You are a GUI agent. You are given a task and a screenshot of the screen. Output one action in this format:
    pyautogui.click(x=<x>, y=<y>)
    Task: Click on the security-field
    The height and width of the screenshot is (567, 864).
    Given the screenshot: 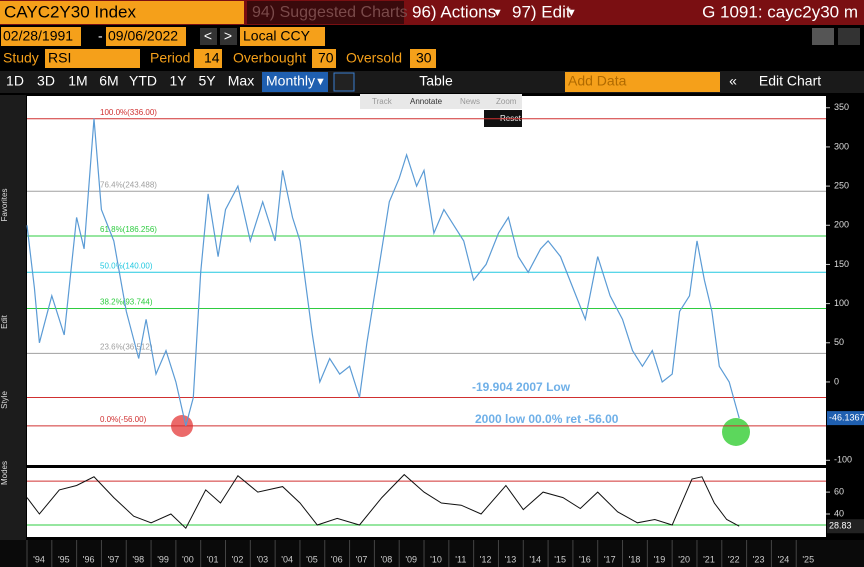 What is the action you would take?
    pyautogui.click(x=122, y=12)
    